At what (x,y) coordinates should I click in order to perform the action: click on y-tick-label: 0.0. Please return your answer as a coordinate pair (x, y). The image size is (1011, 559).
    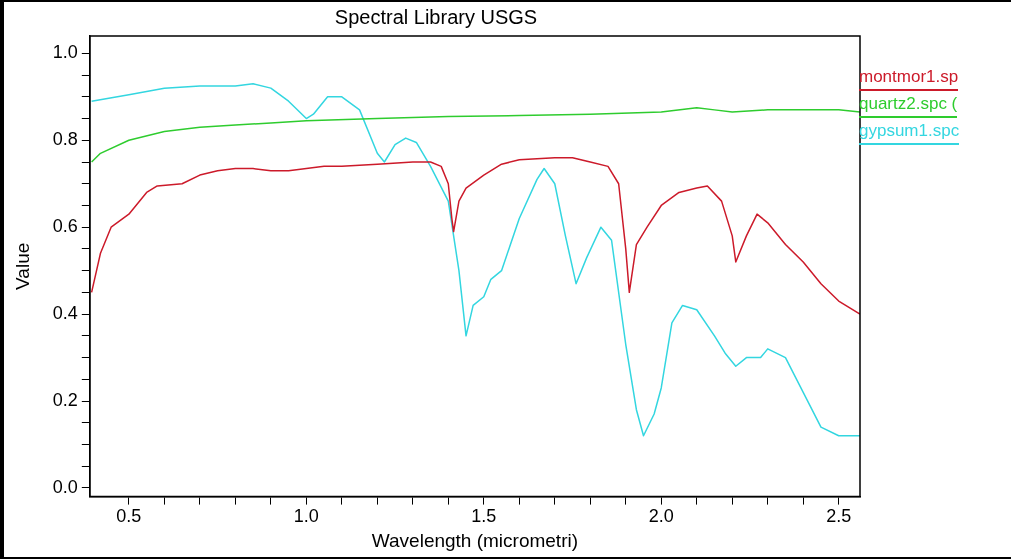
    Looking at the image, I should click on (65, 486).